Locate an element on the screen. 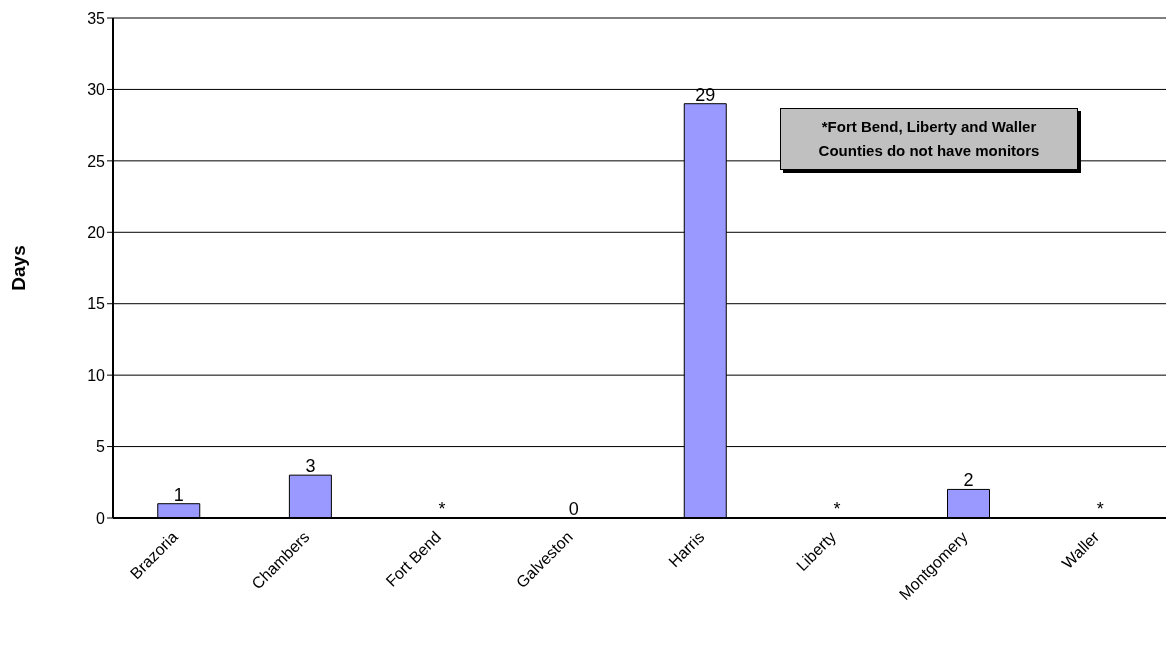  data-label: 29 is located at coordinates (705, 94).